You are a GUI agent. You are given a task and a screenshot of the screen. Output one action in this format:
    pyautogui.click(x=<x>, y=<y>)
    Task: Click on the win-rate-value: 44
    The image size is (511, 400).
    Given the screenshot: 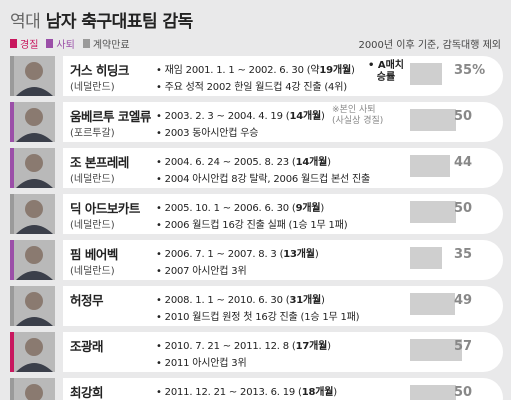 What is the action you would take?
    pyautogui.click(x=463, y=162)
    